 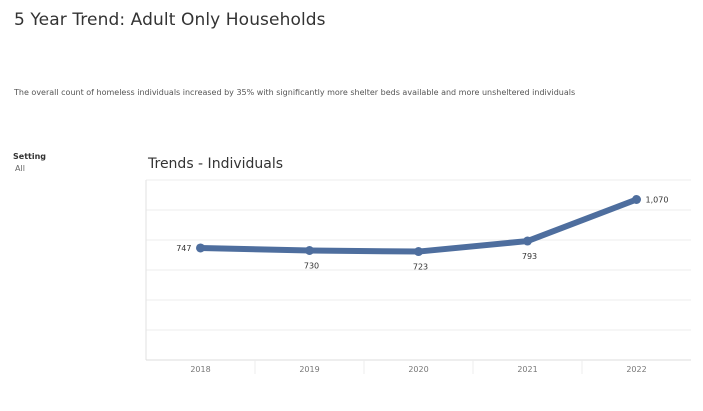 I want to click on series-line, so click(x=418, y=225).